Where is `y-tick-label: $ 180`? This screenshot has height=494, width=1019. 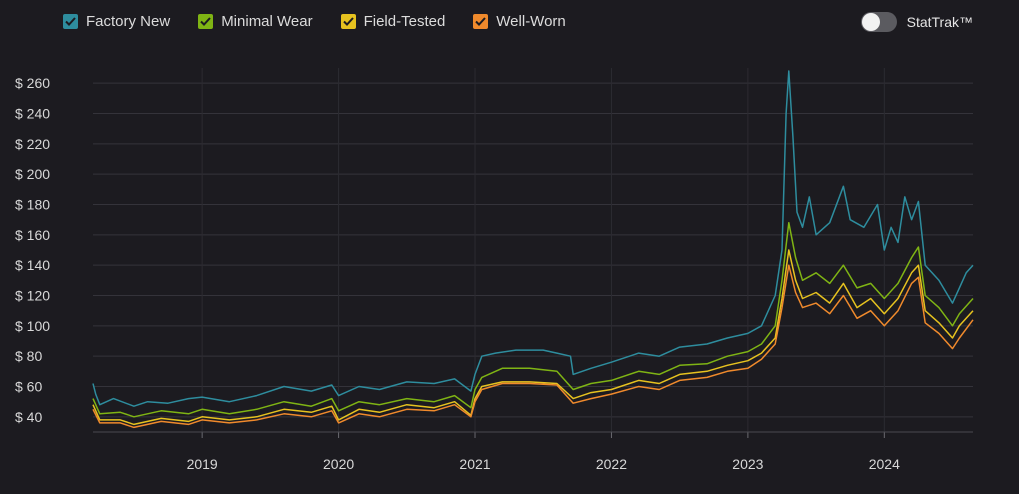
y-tick-label: $ 180 is located at coordinates (32, 205).